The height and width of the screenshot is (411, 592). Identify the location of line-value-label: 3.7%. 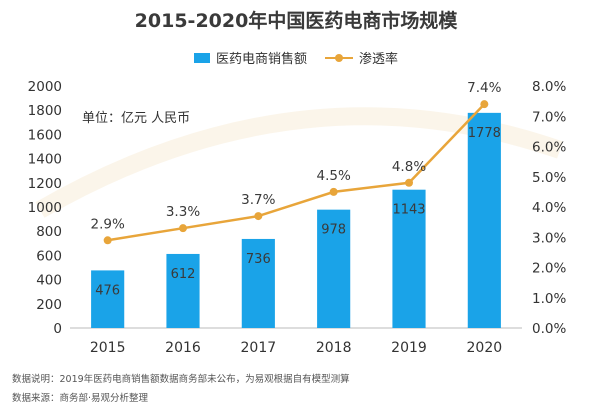
(258, 200).